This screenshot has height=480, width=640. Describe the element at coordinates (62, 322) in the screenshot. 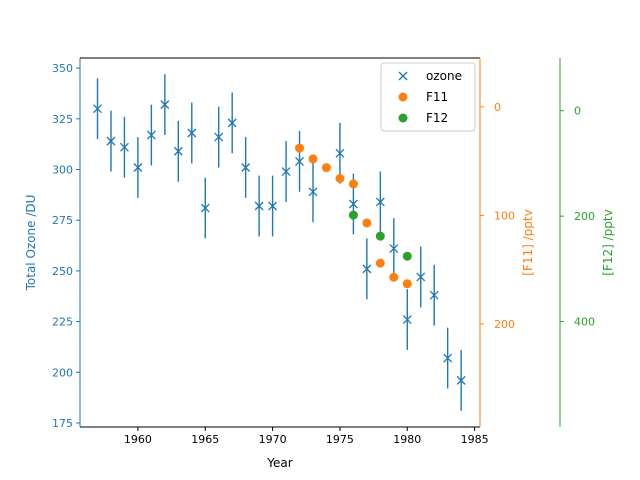

I see `ozone-tick-label: 225` at that location.